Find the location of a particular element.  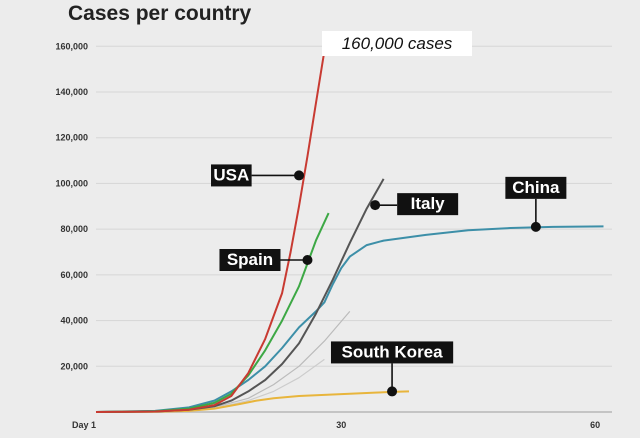

annotation: 160,000 cases is located at coordinates (397, 43).